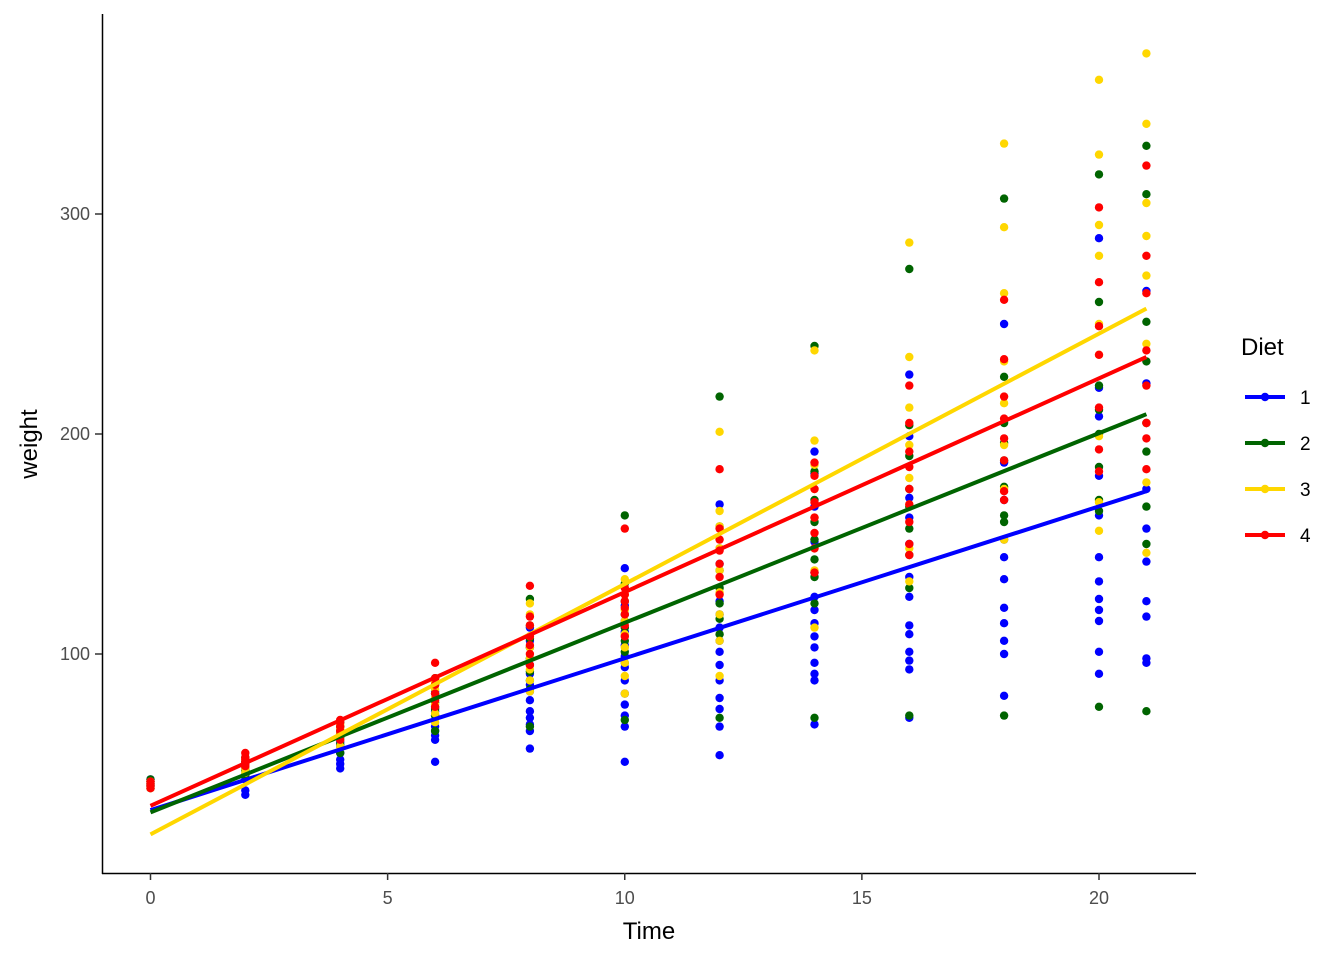  I want to click on legend-title: Diet, so click(1262, 347).